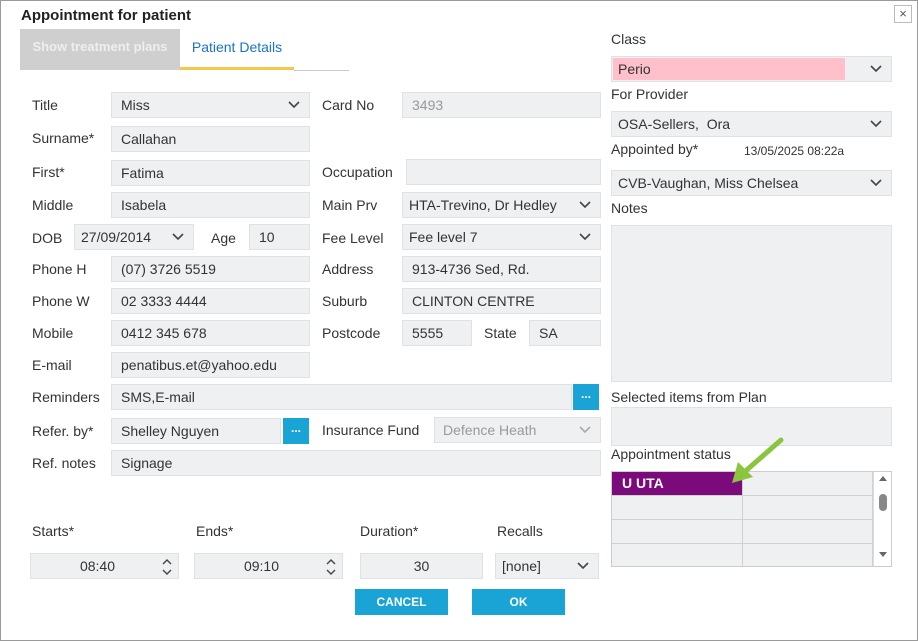 This screenshot has width=918, height=641. What do you see at coordinates (348, 105) in the screenshot?
I see `card-no-label: Card No` at bounding box center [348, 105].